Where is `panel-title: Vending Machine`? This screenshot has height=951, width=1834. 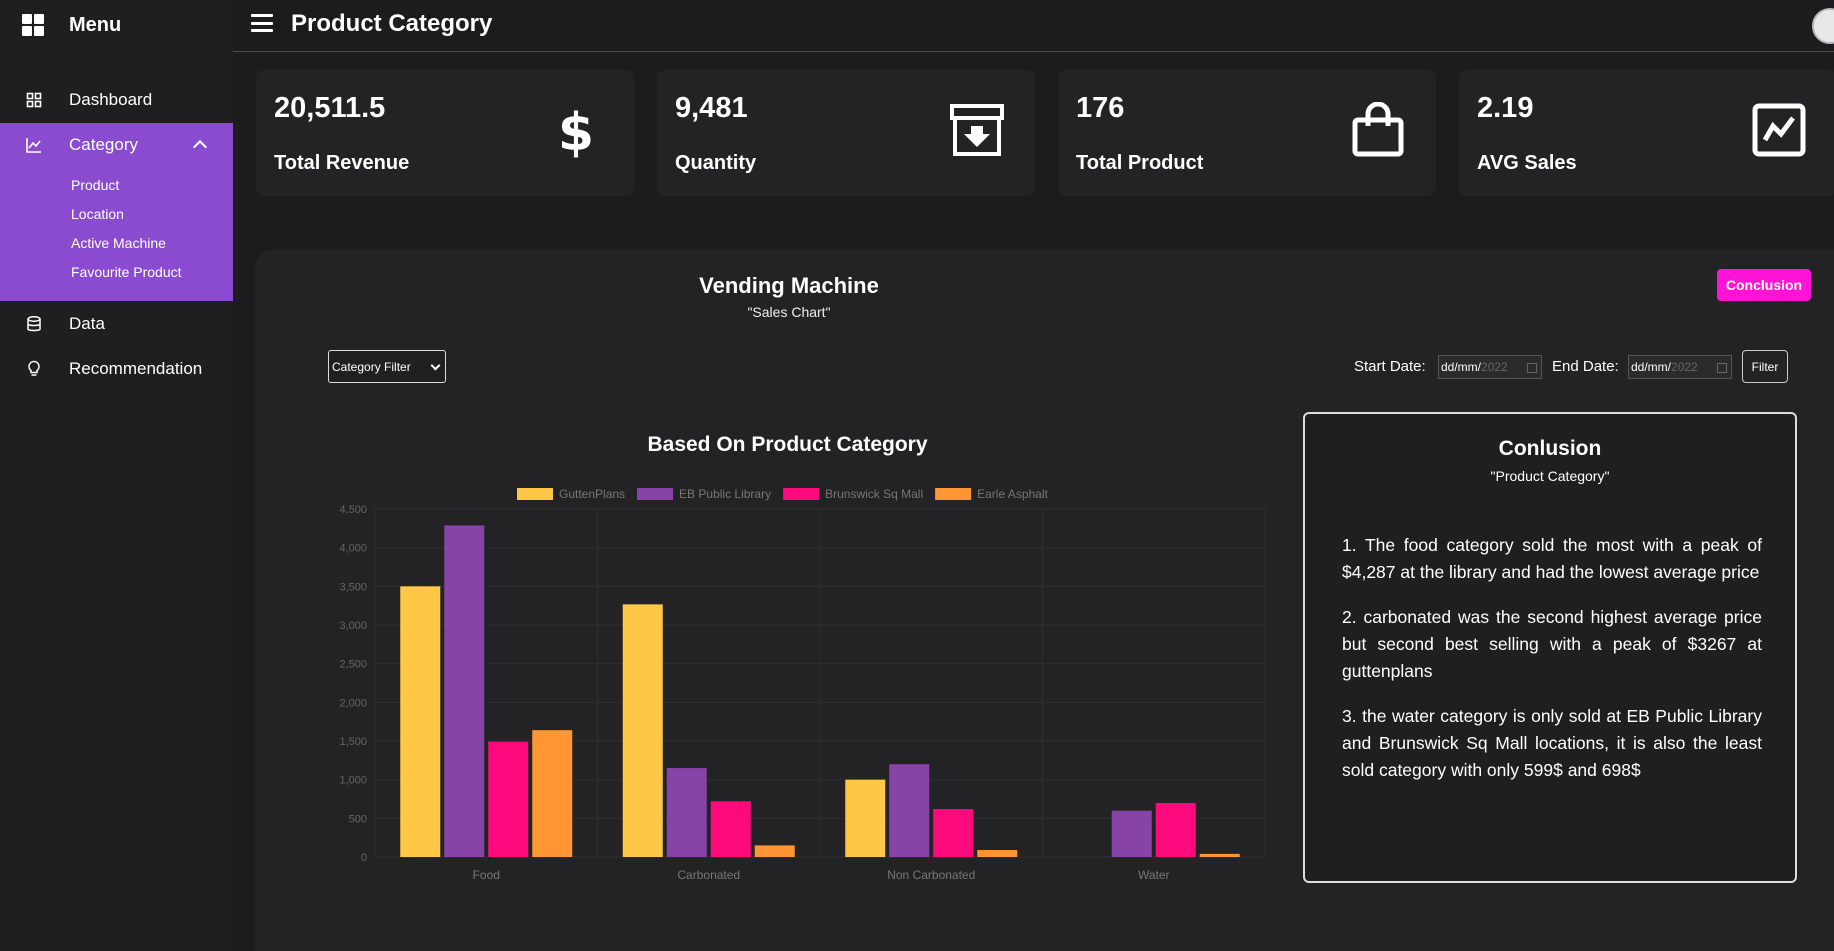
panel-title: Vending Machine is located at coordinates (789, 285).